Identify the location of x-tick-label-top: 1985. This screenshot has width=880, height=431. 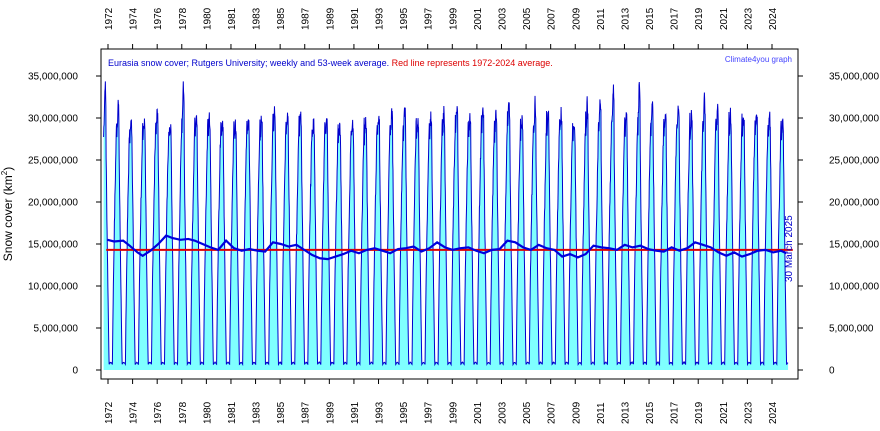
(281, 18).